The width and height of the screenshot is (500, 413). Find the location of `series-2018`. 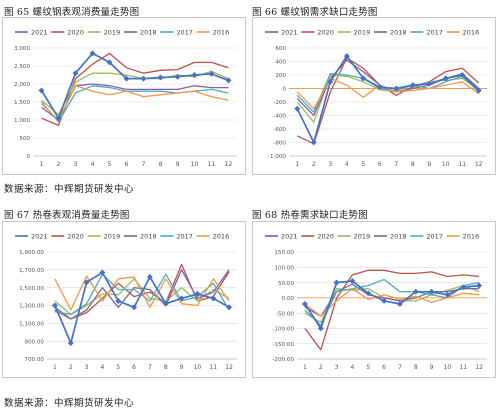

series-2018 is located at coordinates (142, 294).